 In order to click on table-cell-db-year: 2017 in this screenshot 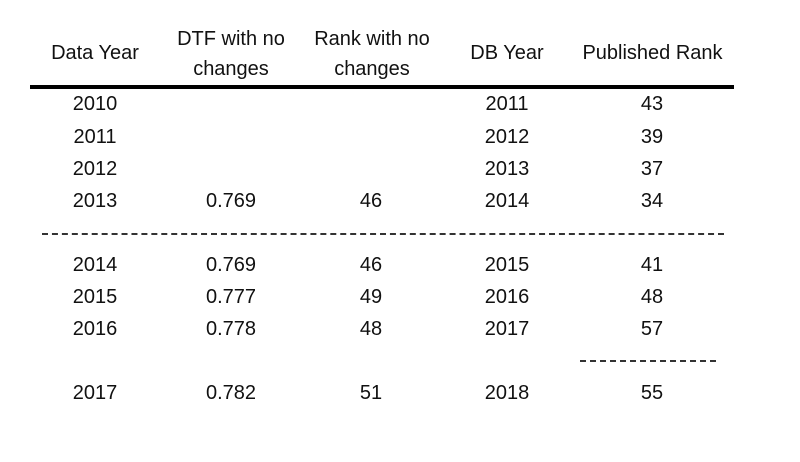, I will do `click(507, 329)`.